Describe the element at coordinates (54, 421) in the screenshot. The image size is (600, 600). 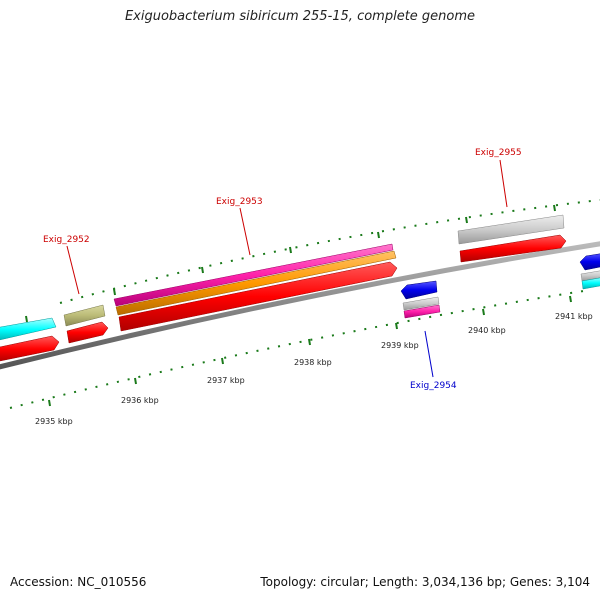
I see `scale-label-2935: 2935 kbp` at that location.